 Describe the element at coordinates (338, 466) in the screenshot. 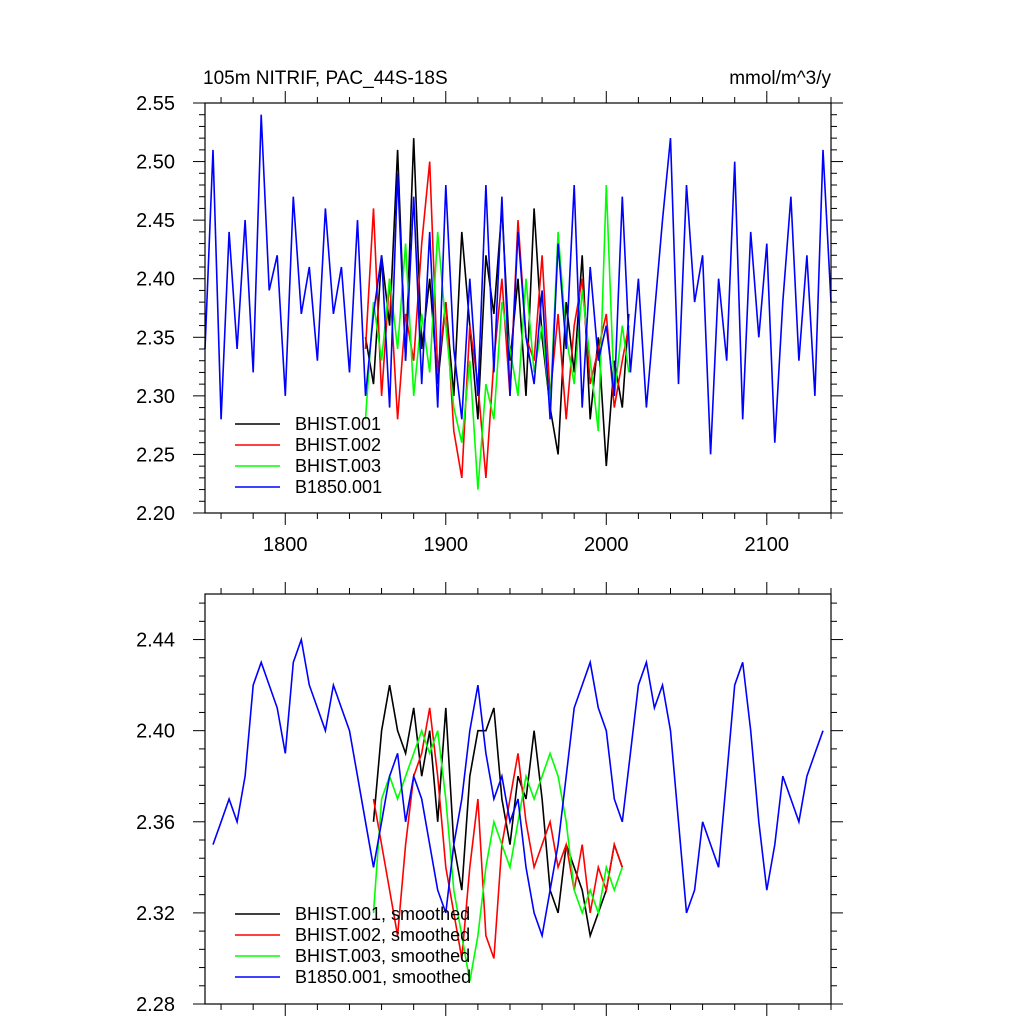

I see `legend-label: BHIST.003` at that location.